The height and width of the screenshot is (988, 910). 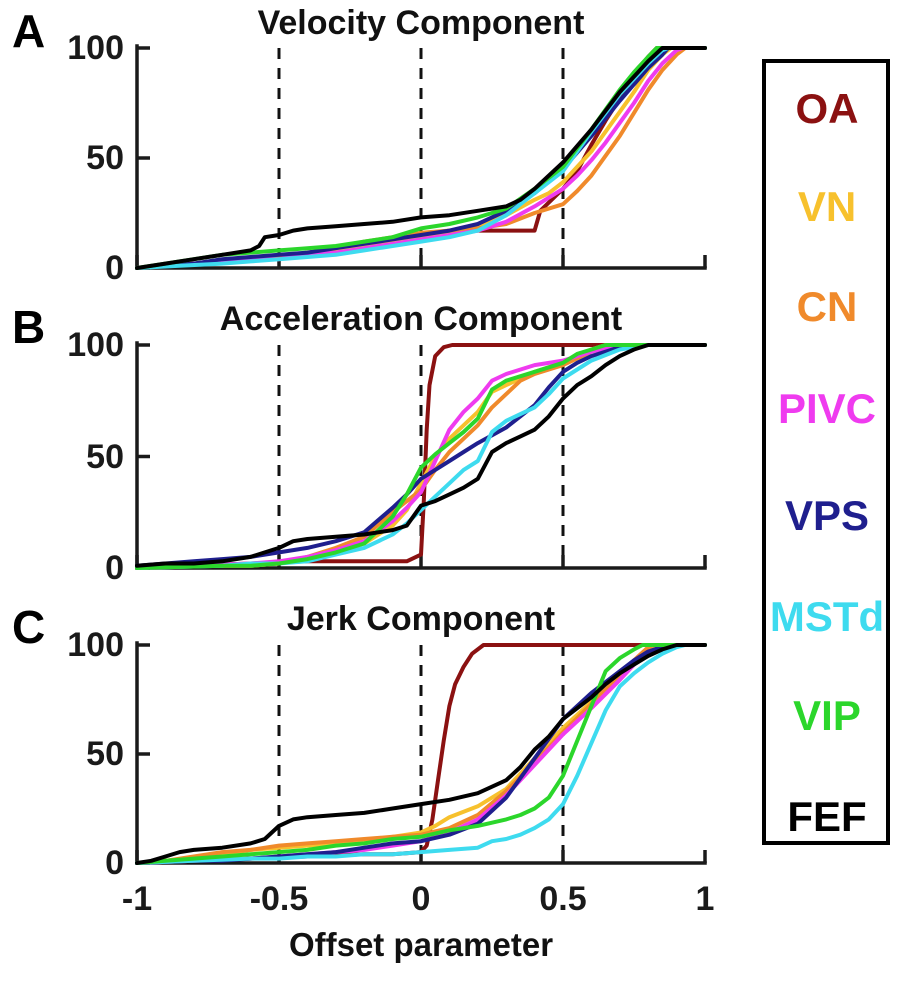 I want to click on legend-item-vps: VPS, so click(x=827, y=515).